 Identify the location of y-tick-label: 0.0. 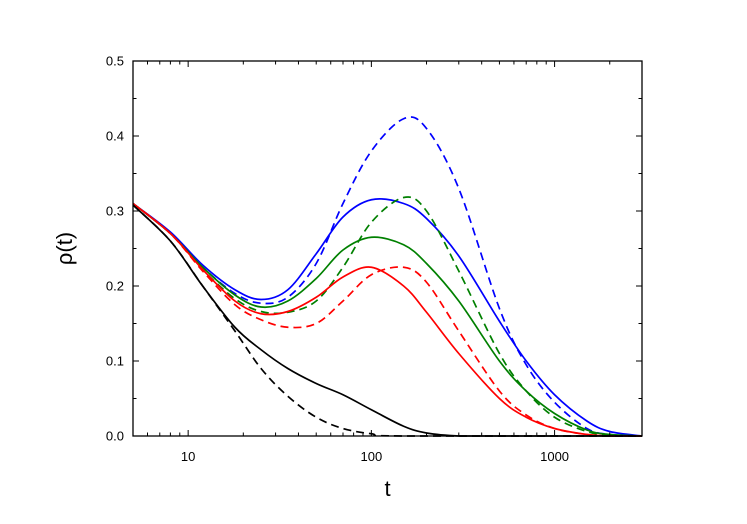
(115, 436).